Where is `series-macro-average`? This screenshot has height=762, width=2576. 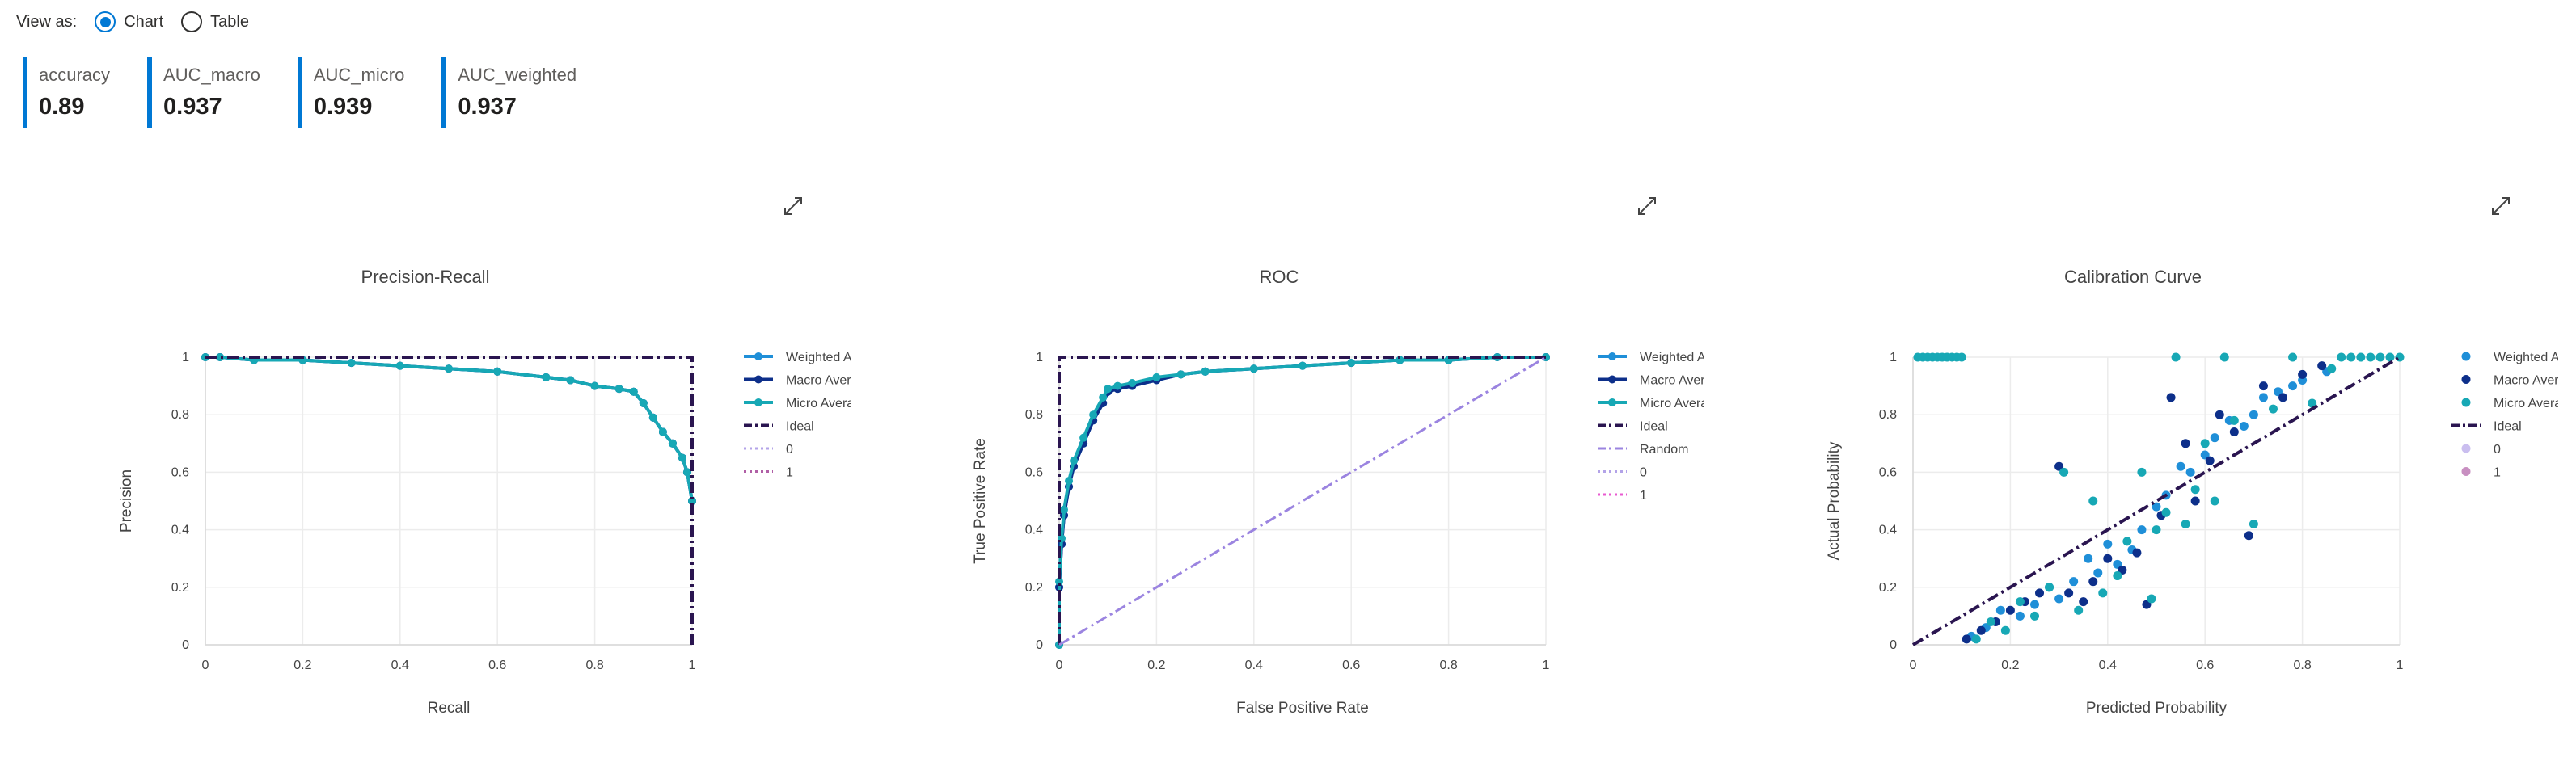
series-macro-average is located at coordinates (448, 429).